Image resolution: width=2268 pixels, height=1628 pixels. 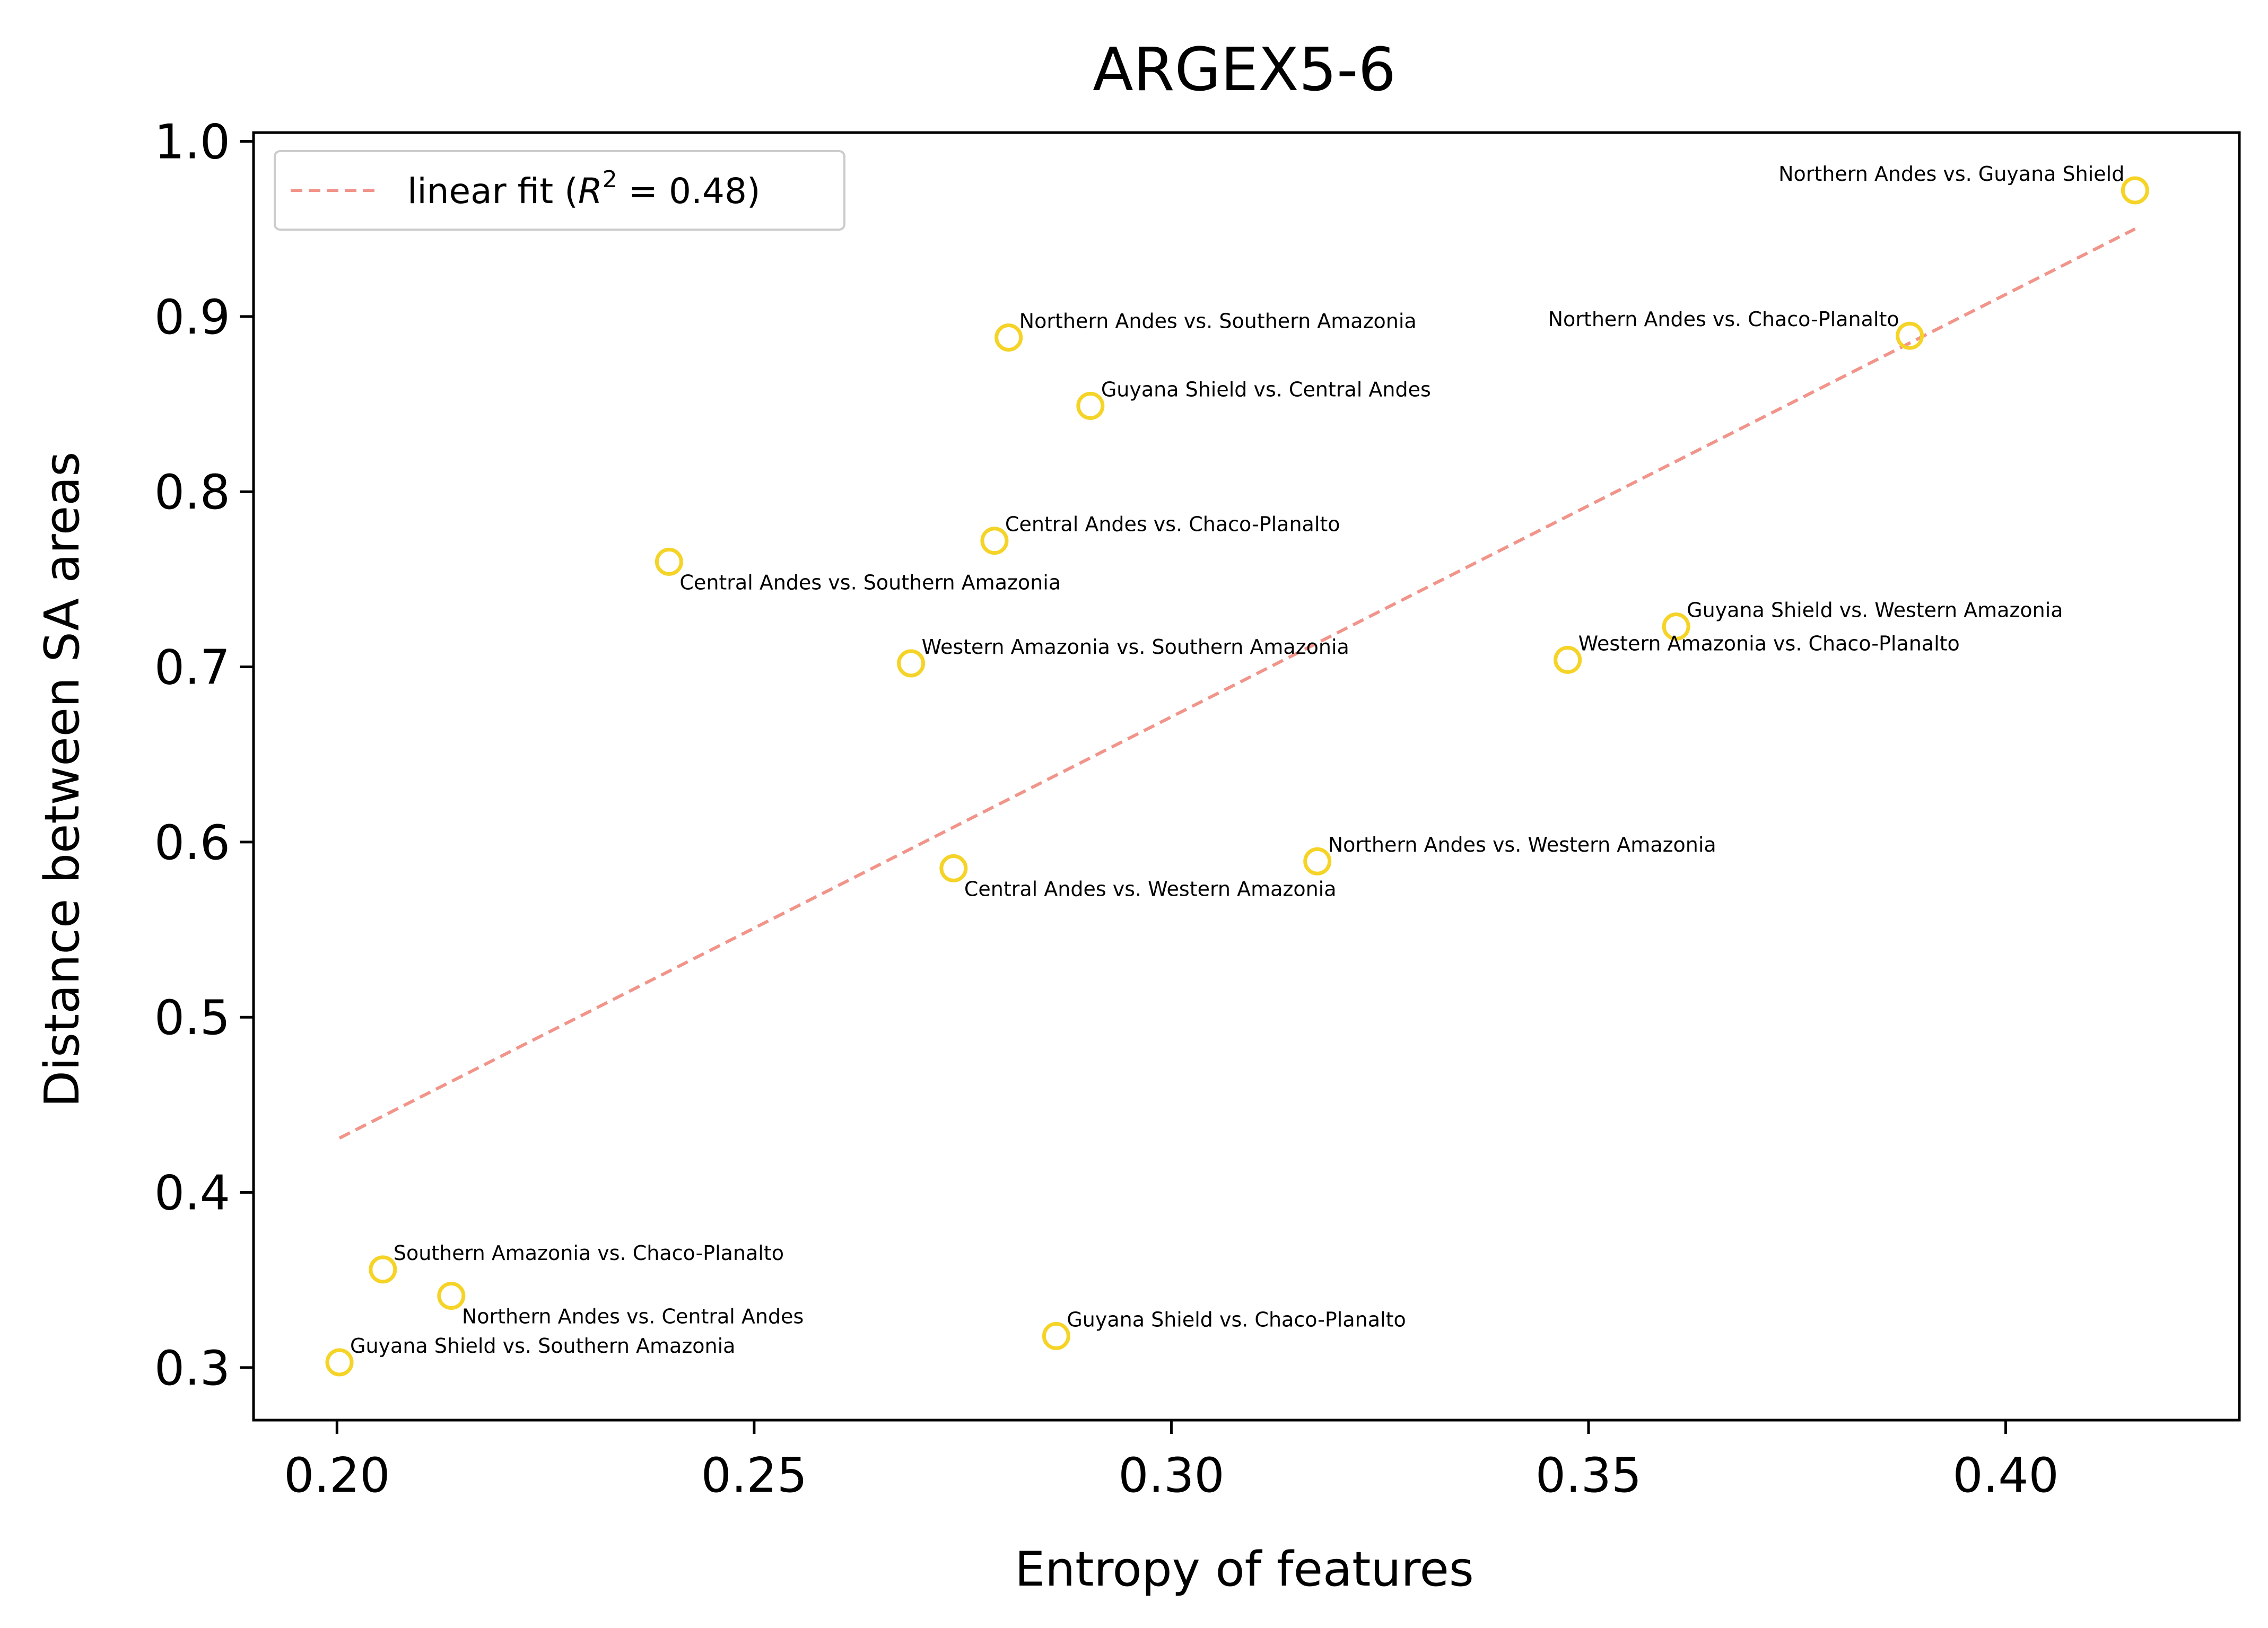 I want to click on data-point-label: Central Andes vs. Southern Amazonia, so click(x=870, y=582).